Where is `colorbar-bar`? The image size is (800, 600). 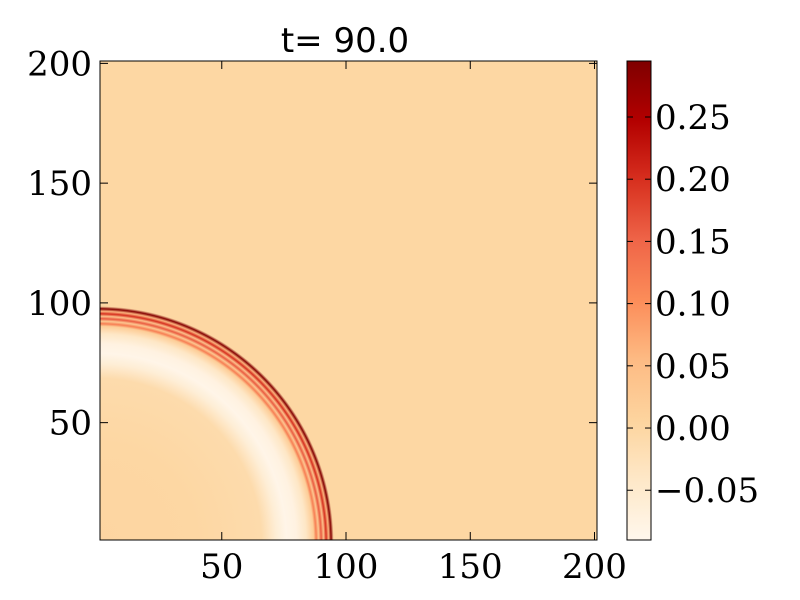 colorbar-bar is located at coordinates (639, 300).